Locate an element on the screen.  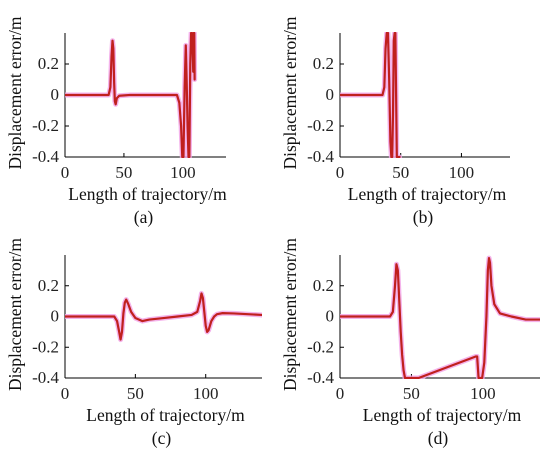
panel-label: (d) is located at coordinates (438, 438).